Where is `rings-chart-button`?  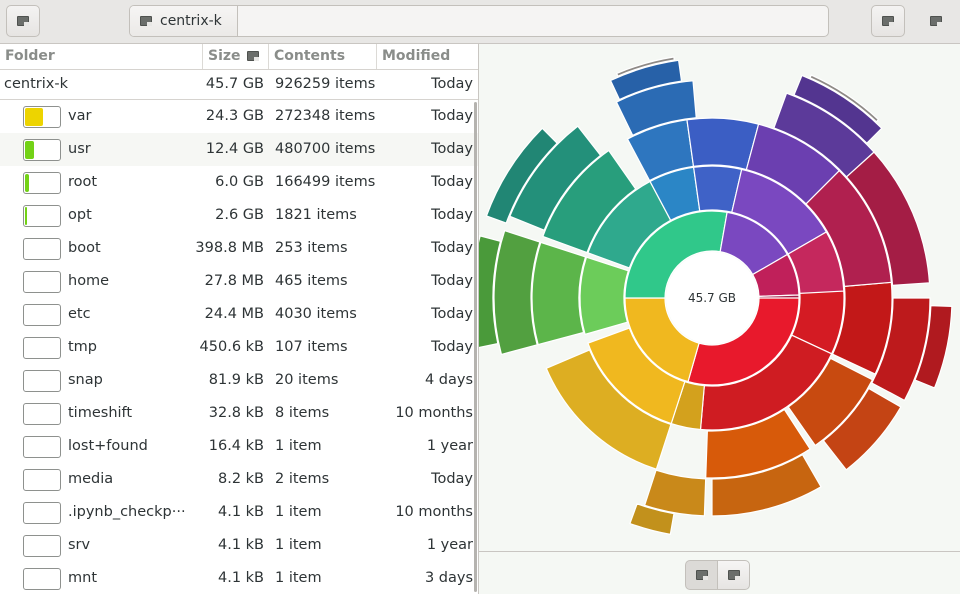
rings-chart-button is located at coordinates (701, 575).